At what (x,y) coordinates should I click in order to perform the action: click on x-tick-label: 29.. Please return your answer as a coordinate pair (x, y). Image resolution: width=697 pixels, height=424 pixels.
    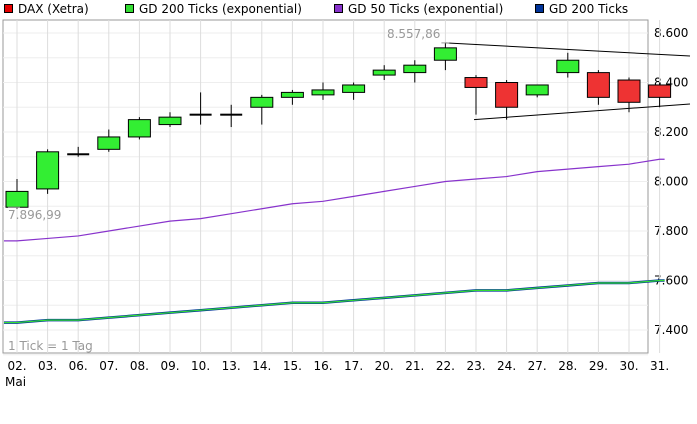
    Looking at the image, I should click on (598, 366).